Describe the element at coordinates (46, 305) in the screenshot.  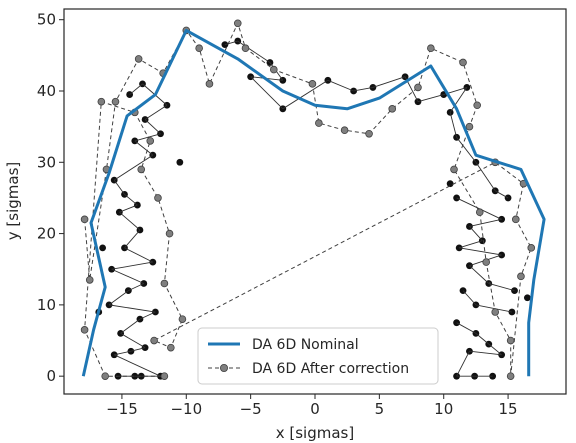
I see `y-tick-label: 10` at that location.